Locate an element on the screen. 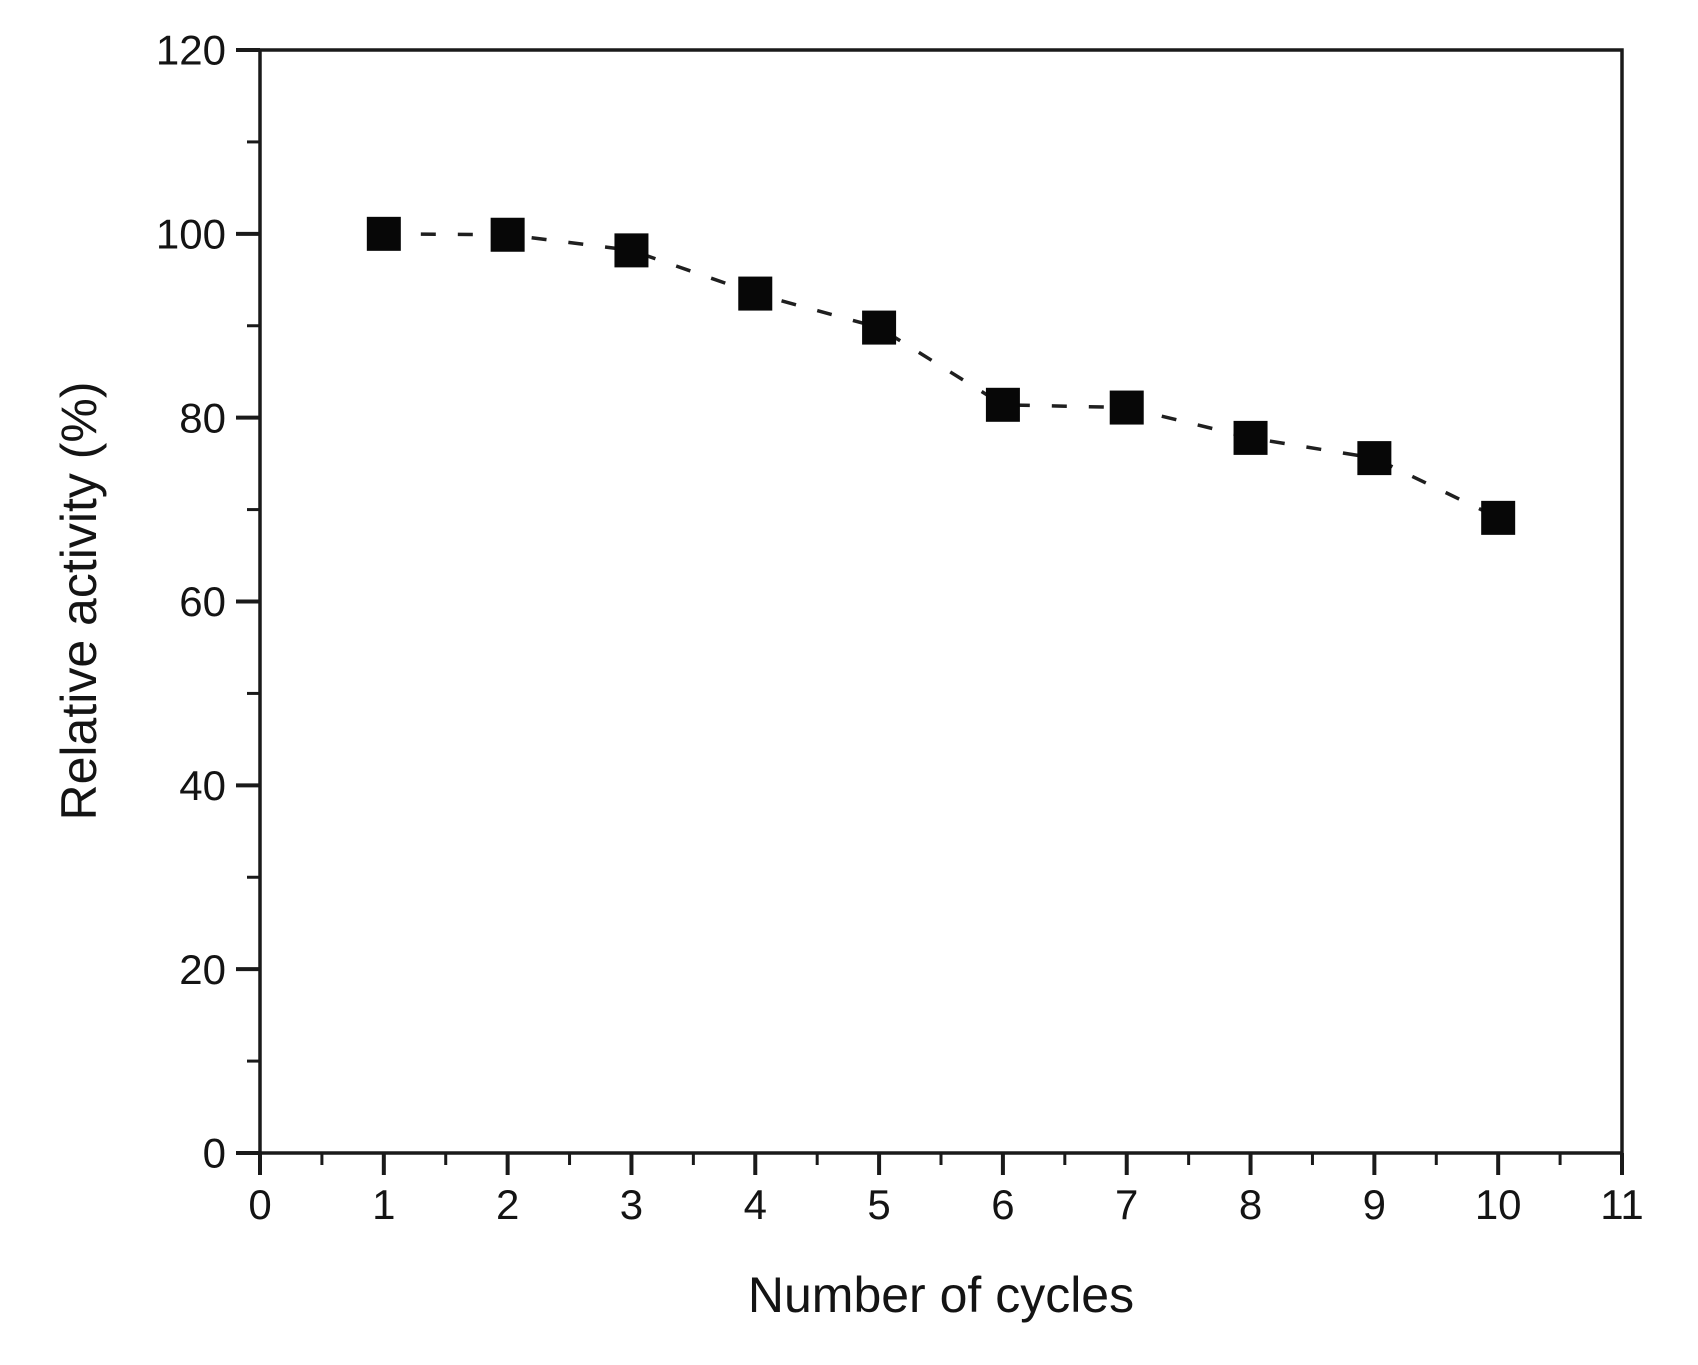  x-tick-label: 5 is located at coordinates (878, 1204).